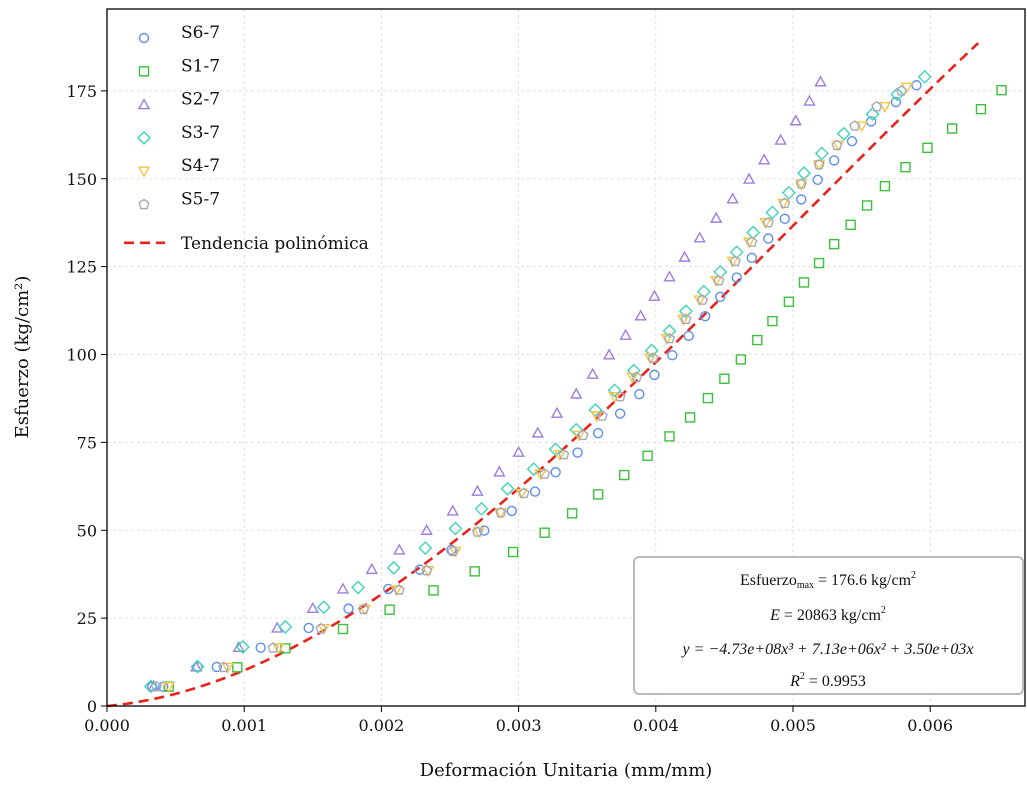 This screenshot has height=786, width=1027. Describe the element at coordinates (831, 615) in the screenshot. I see `annotation-modulus-value: = 20863 kg/cm` at that location.